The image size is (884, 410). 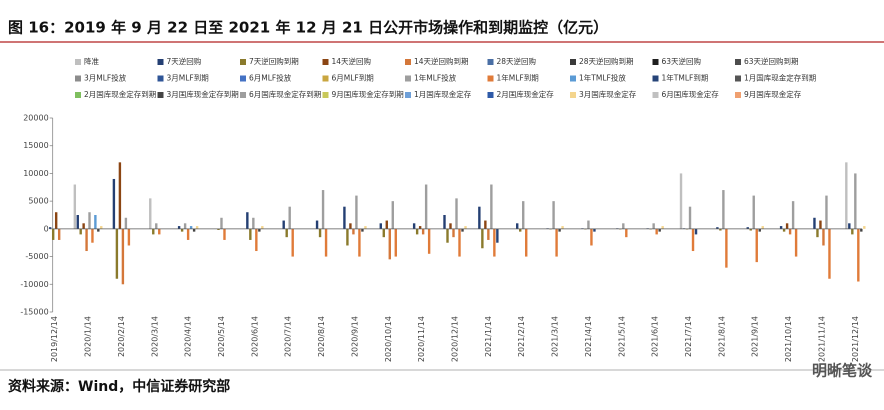 What do you see at coordinates (773, 94) in the screenshot?
I see `legend-label: 9月国库现金定存` at bounding box center [773, 94].